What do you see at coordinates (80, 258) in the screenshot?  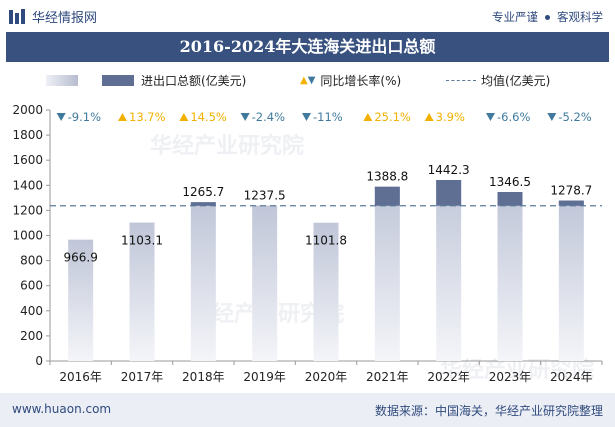 I see `bar-value-label: 966.9` at bounding box center [80, 258].